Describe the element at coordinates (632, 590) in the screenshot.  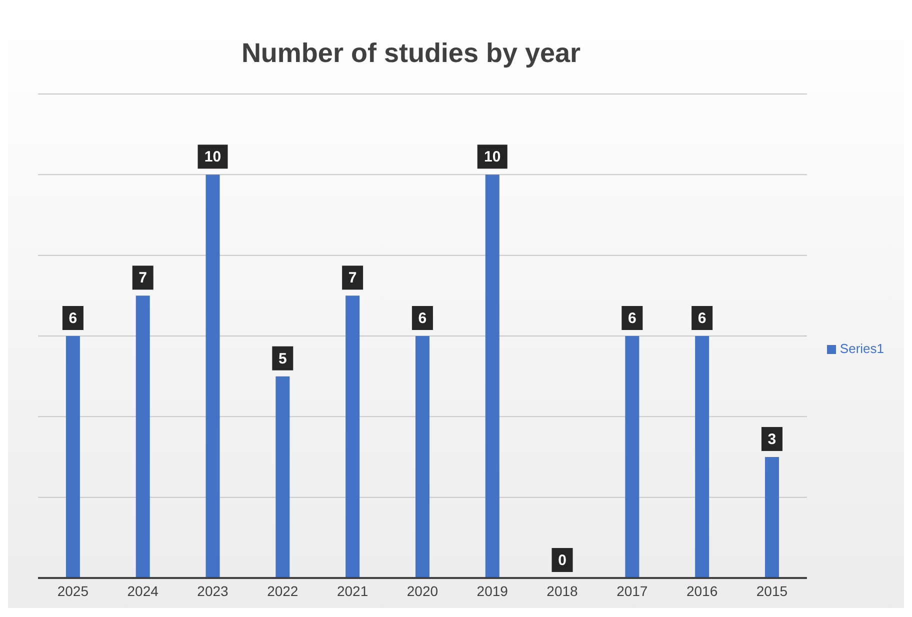
I see `x-tick-label: 2017` at that location.